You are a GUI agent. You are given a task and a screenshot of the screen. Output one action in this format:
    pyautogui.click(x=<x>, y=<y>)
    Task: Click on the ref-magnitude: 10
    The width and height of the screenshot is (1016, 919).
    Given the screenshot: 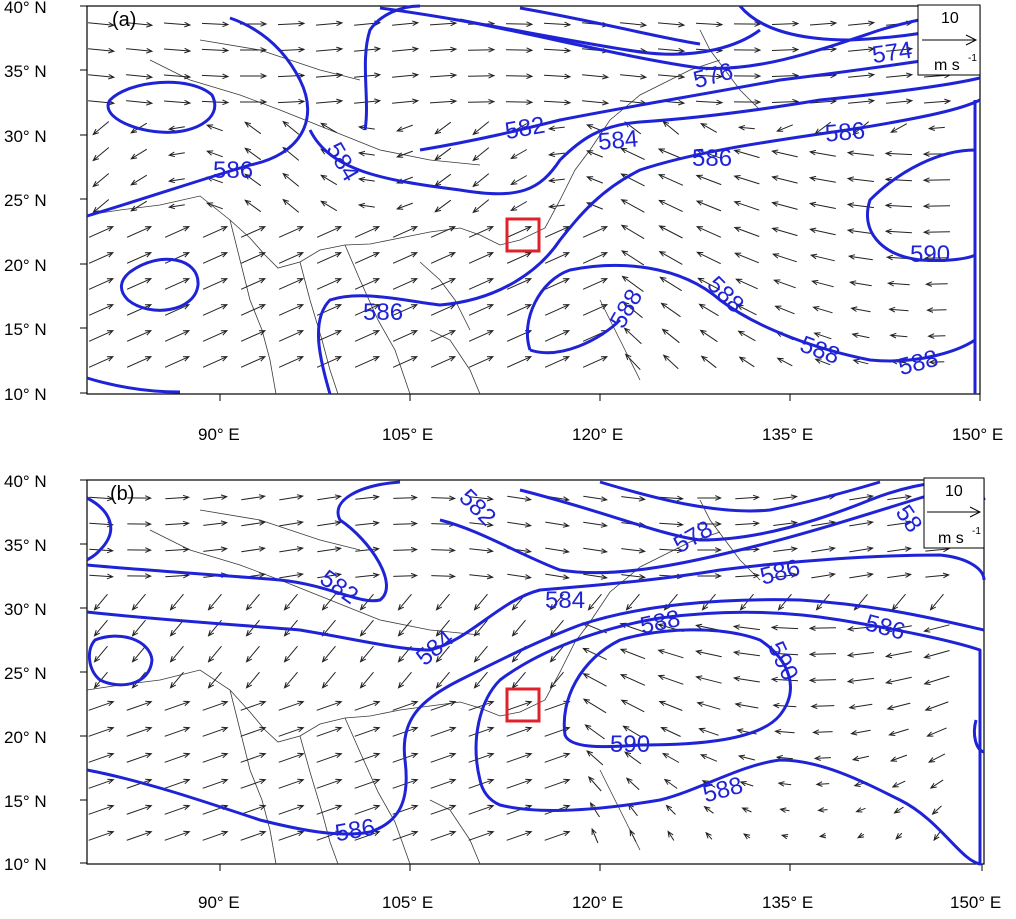 What is the action you would take?
    pyautogui.click(x=950, y=18)
    